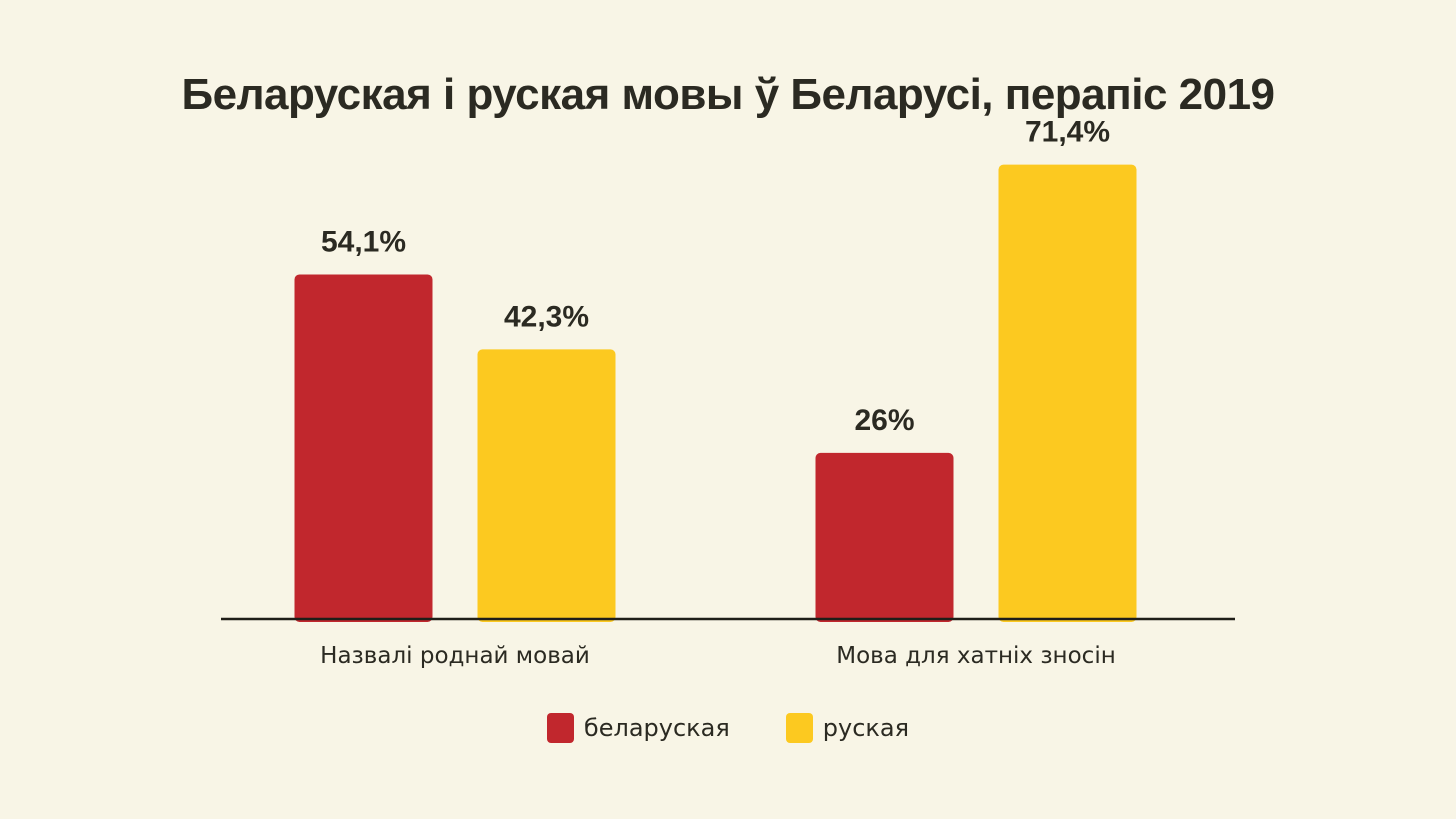 The height and width of the screenshot is (819, 1456). What do you see at coordinates (455, 656) in the screenshot?
I see `category-label-1: Назвалі роднай мовай` at bounding box center [455, 656].